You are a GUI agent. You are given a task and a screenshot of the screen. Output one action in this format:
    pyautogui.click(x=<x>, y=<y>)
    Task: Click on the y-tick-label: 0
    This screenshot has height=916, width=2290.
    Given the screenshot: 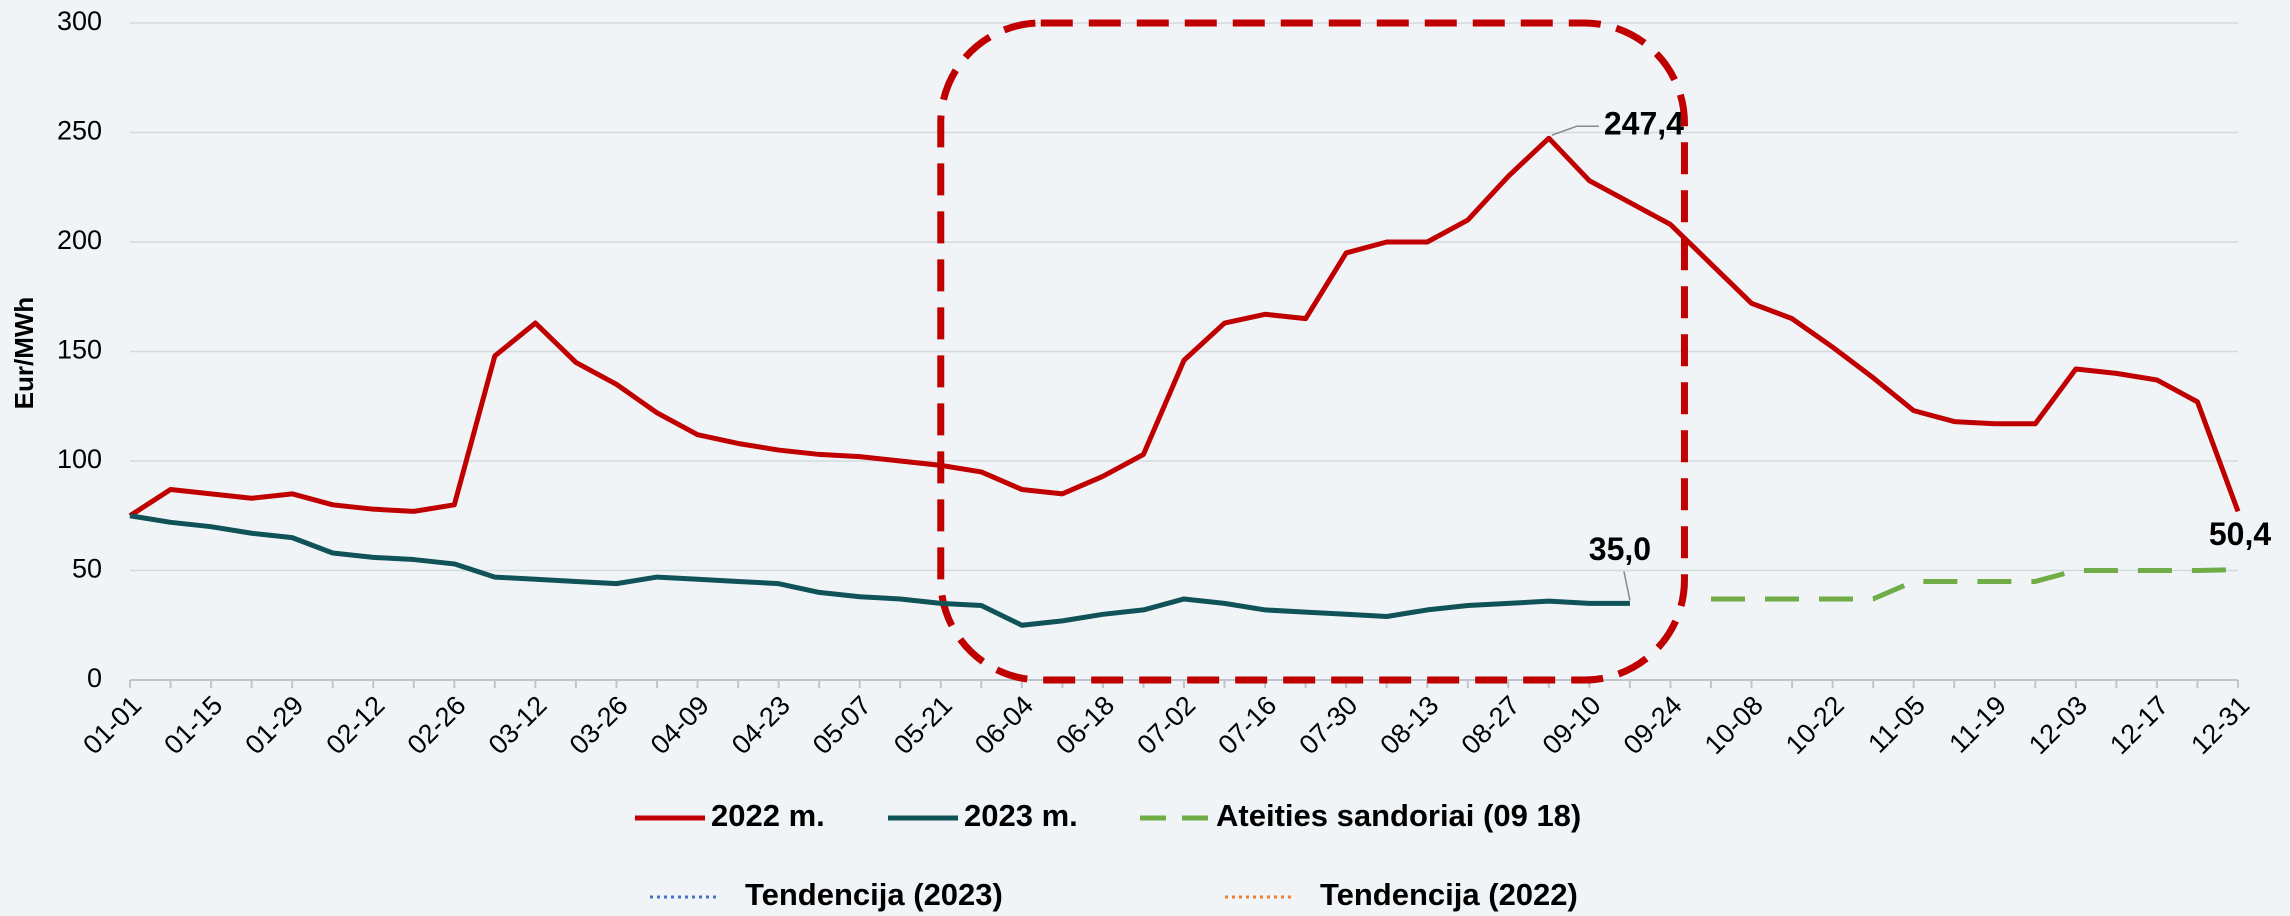 What is the action you would take?
    pyautogui.click(x=94, y=678)
    